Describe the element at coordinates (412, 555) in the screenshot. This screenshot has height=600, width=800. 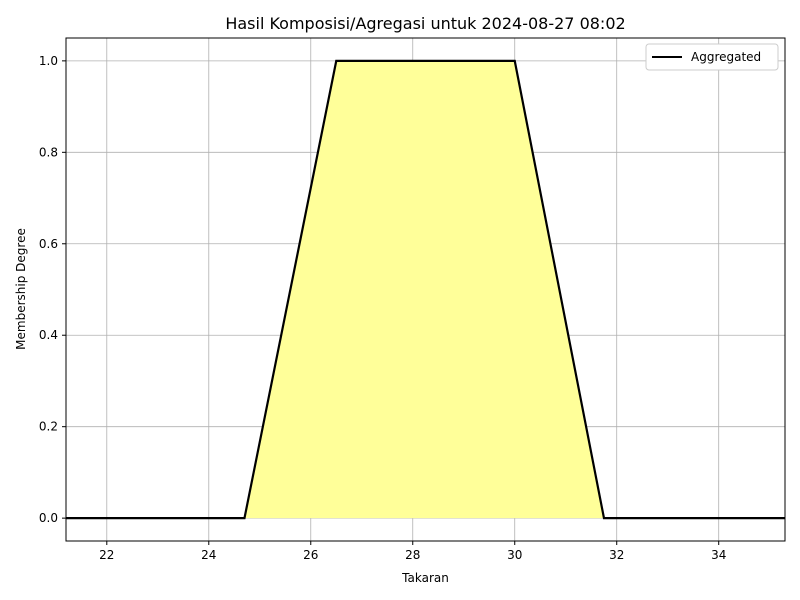
I see `x-tick-label-3: 28` at that location.